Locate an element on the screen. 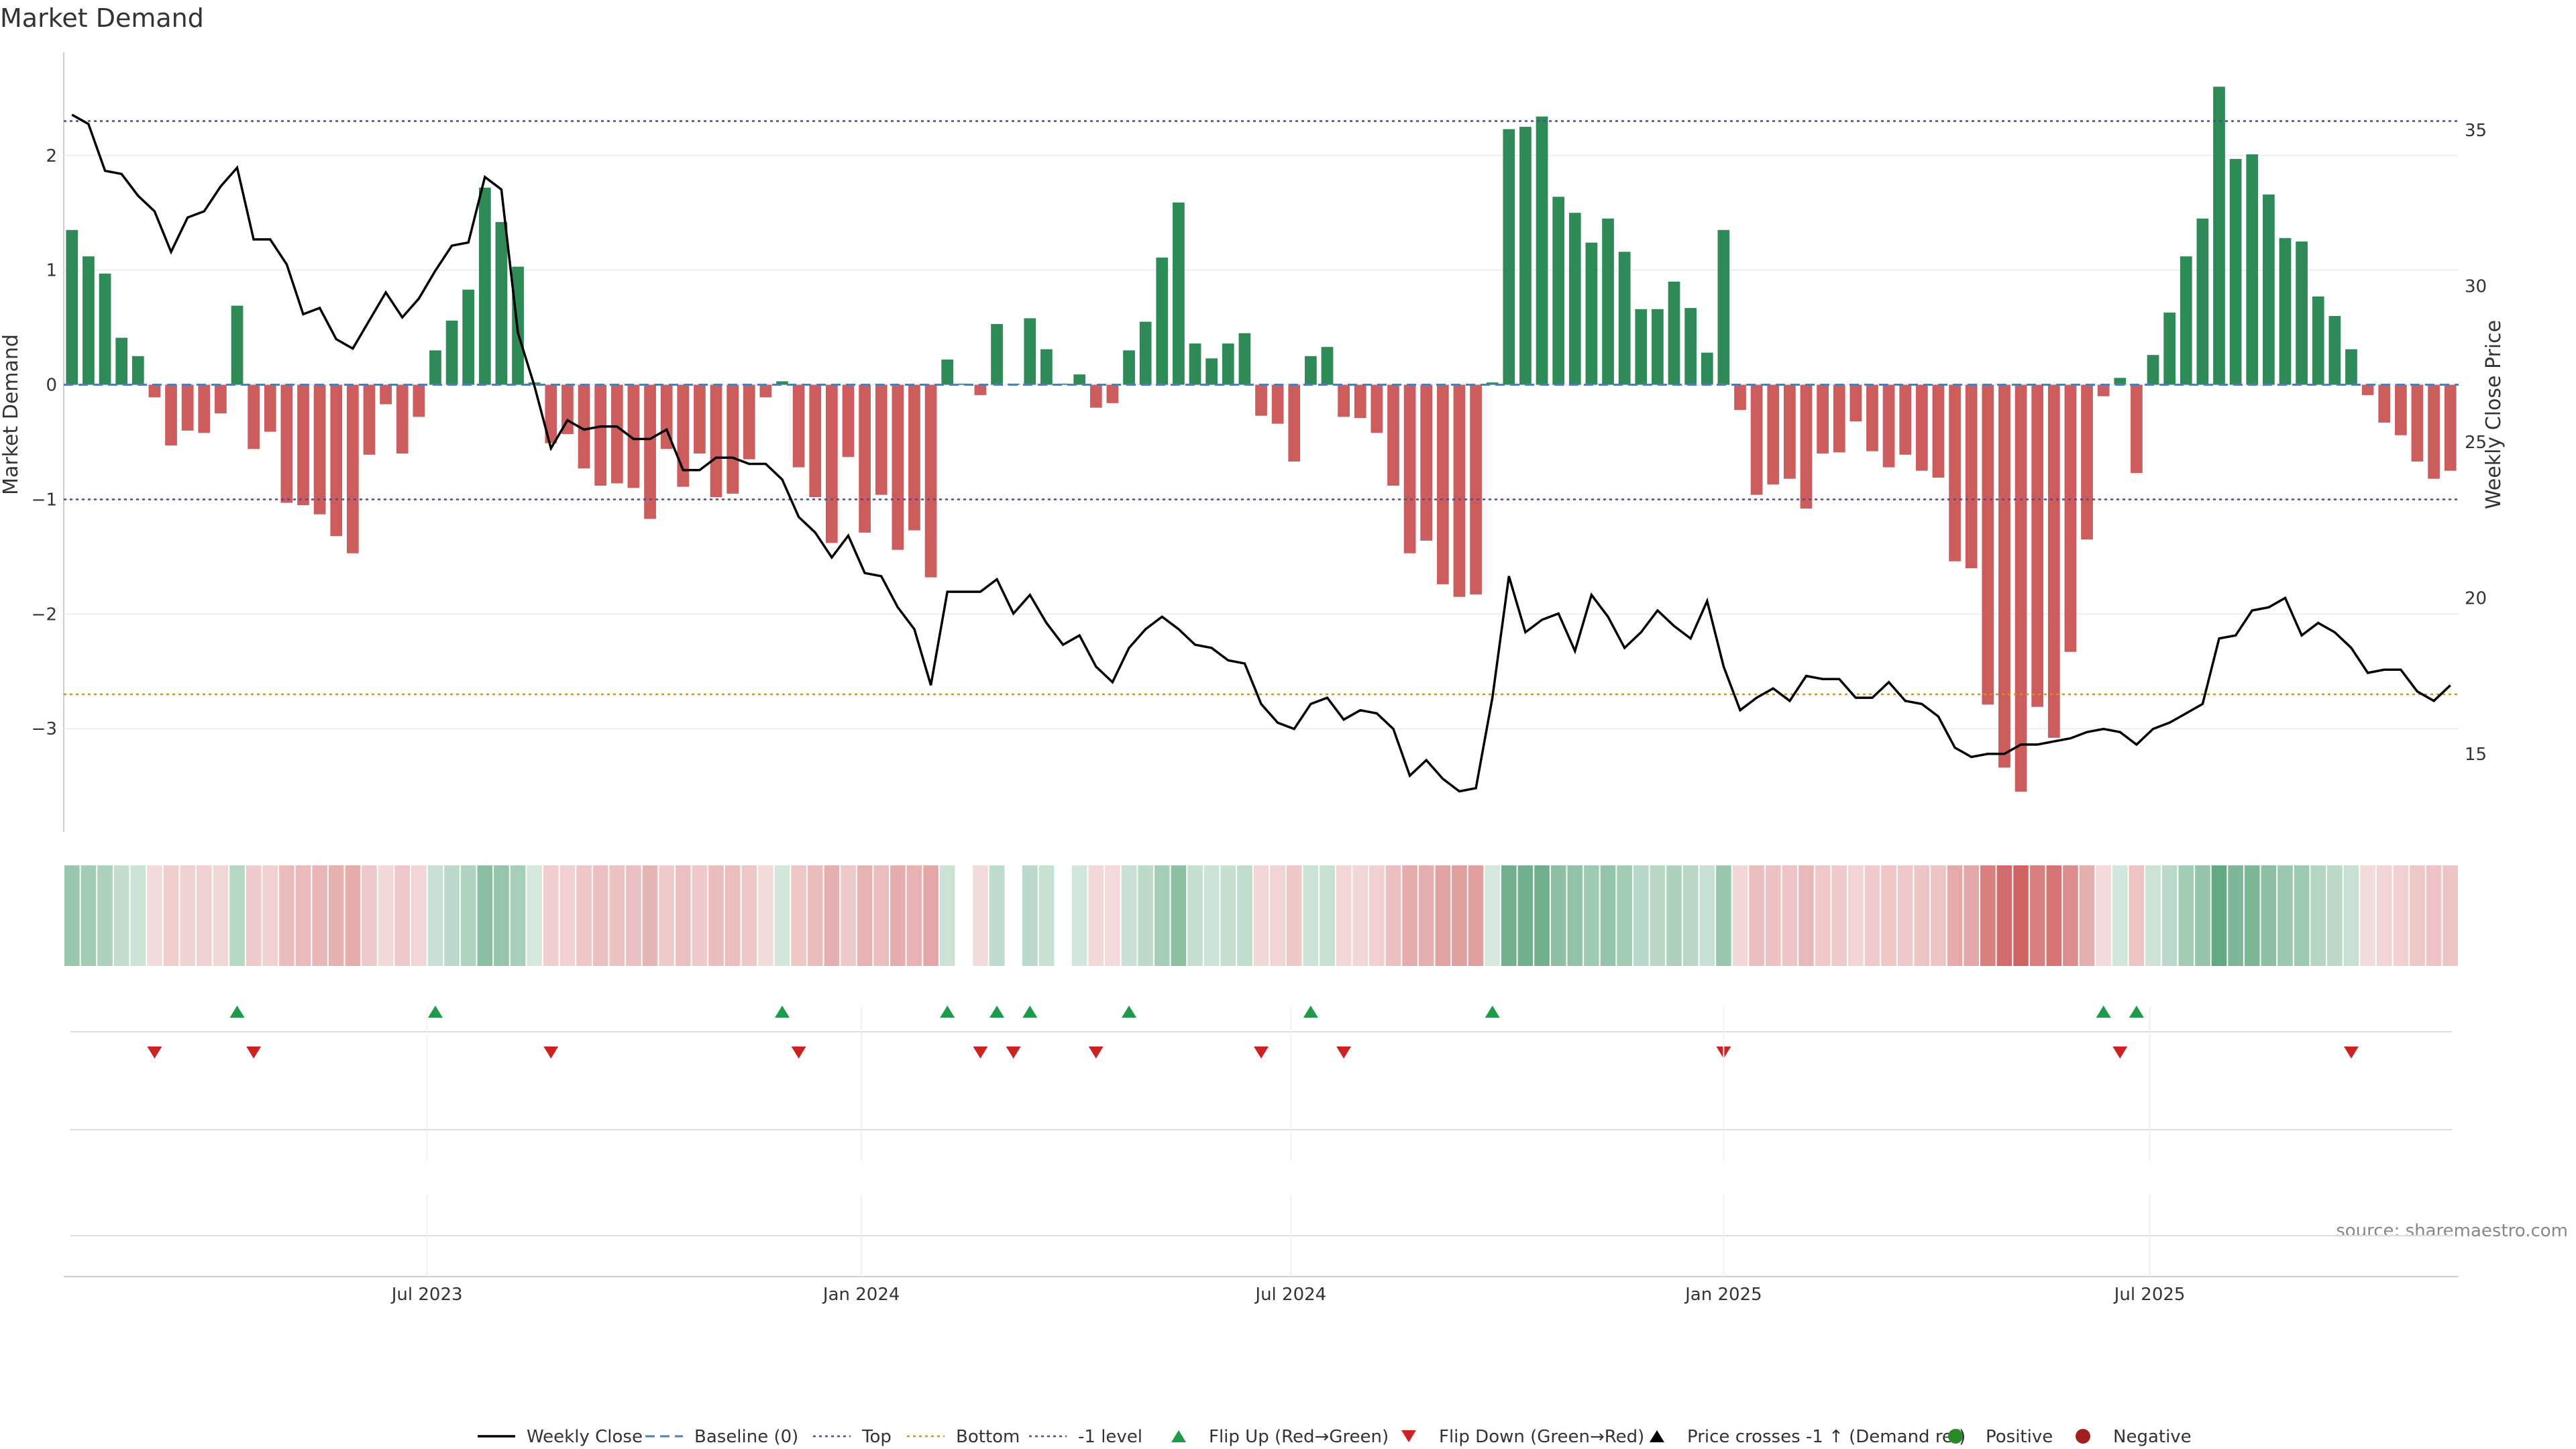 The width and height of the screenshot is (2576, 1449). legend-label: Flip Down (Green→Red) is located at coordinates (1541, 1437).